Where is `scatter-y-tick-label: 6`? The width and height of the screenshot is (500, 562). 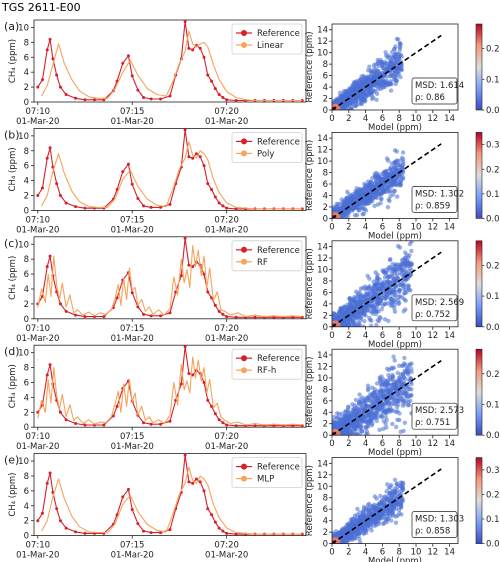 scatter-y-tick-label: 6 is located at coordinates (325, 77).